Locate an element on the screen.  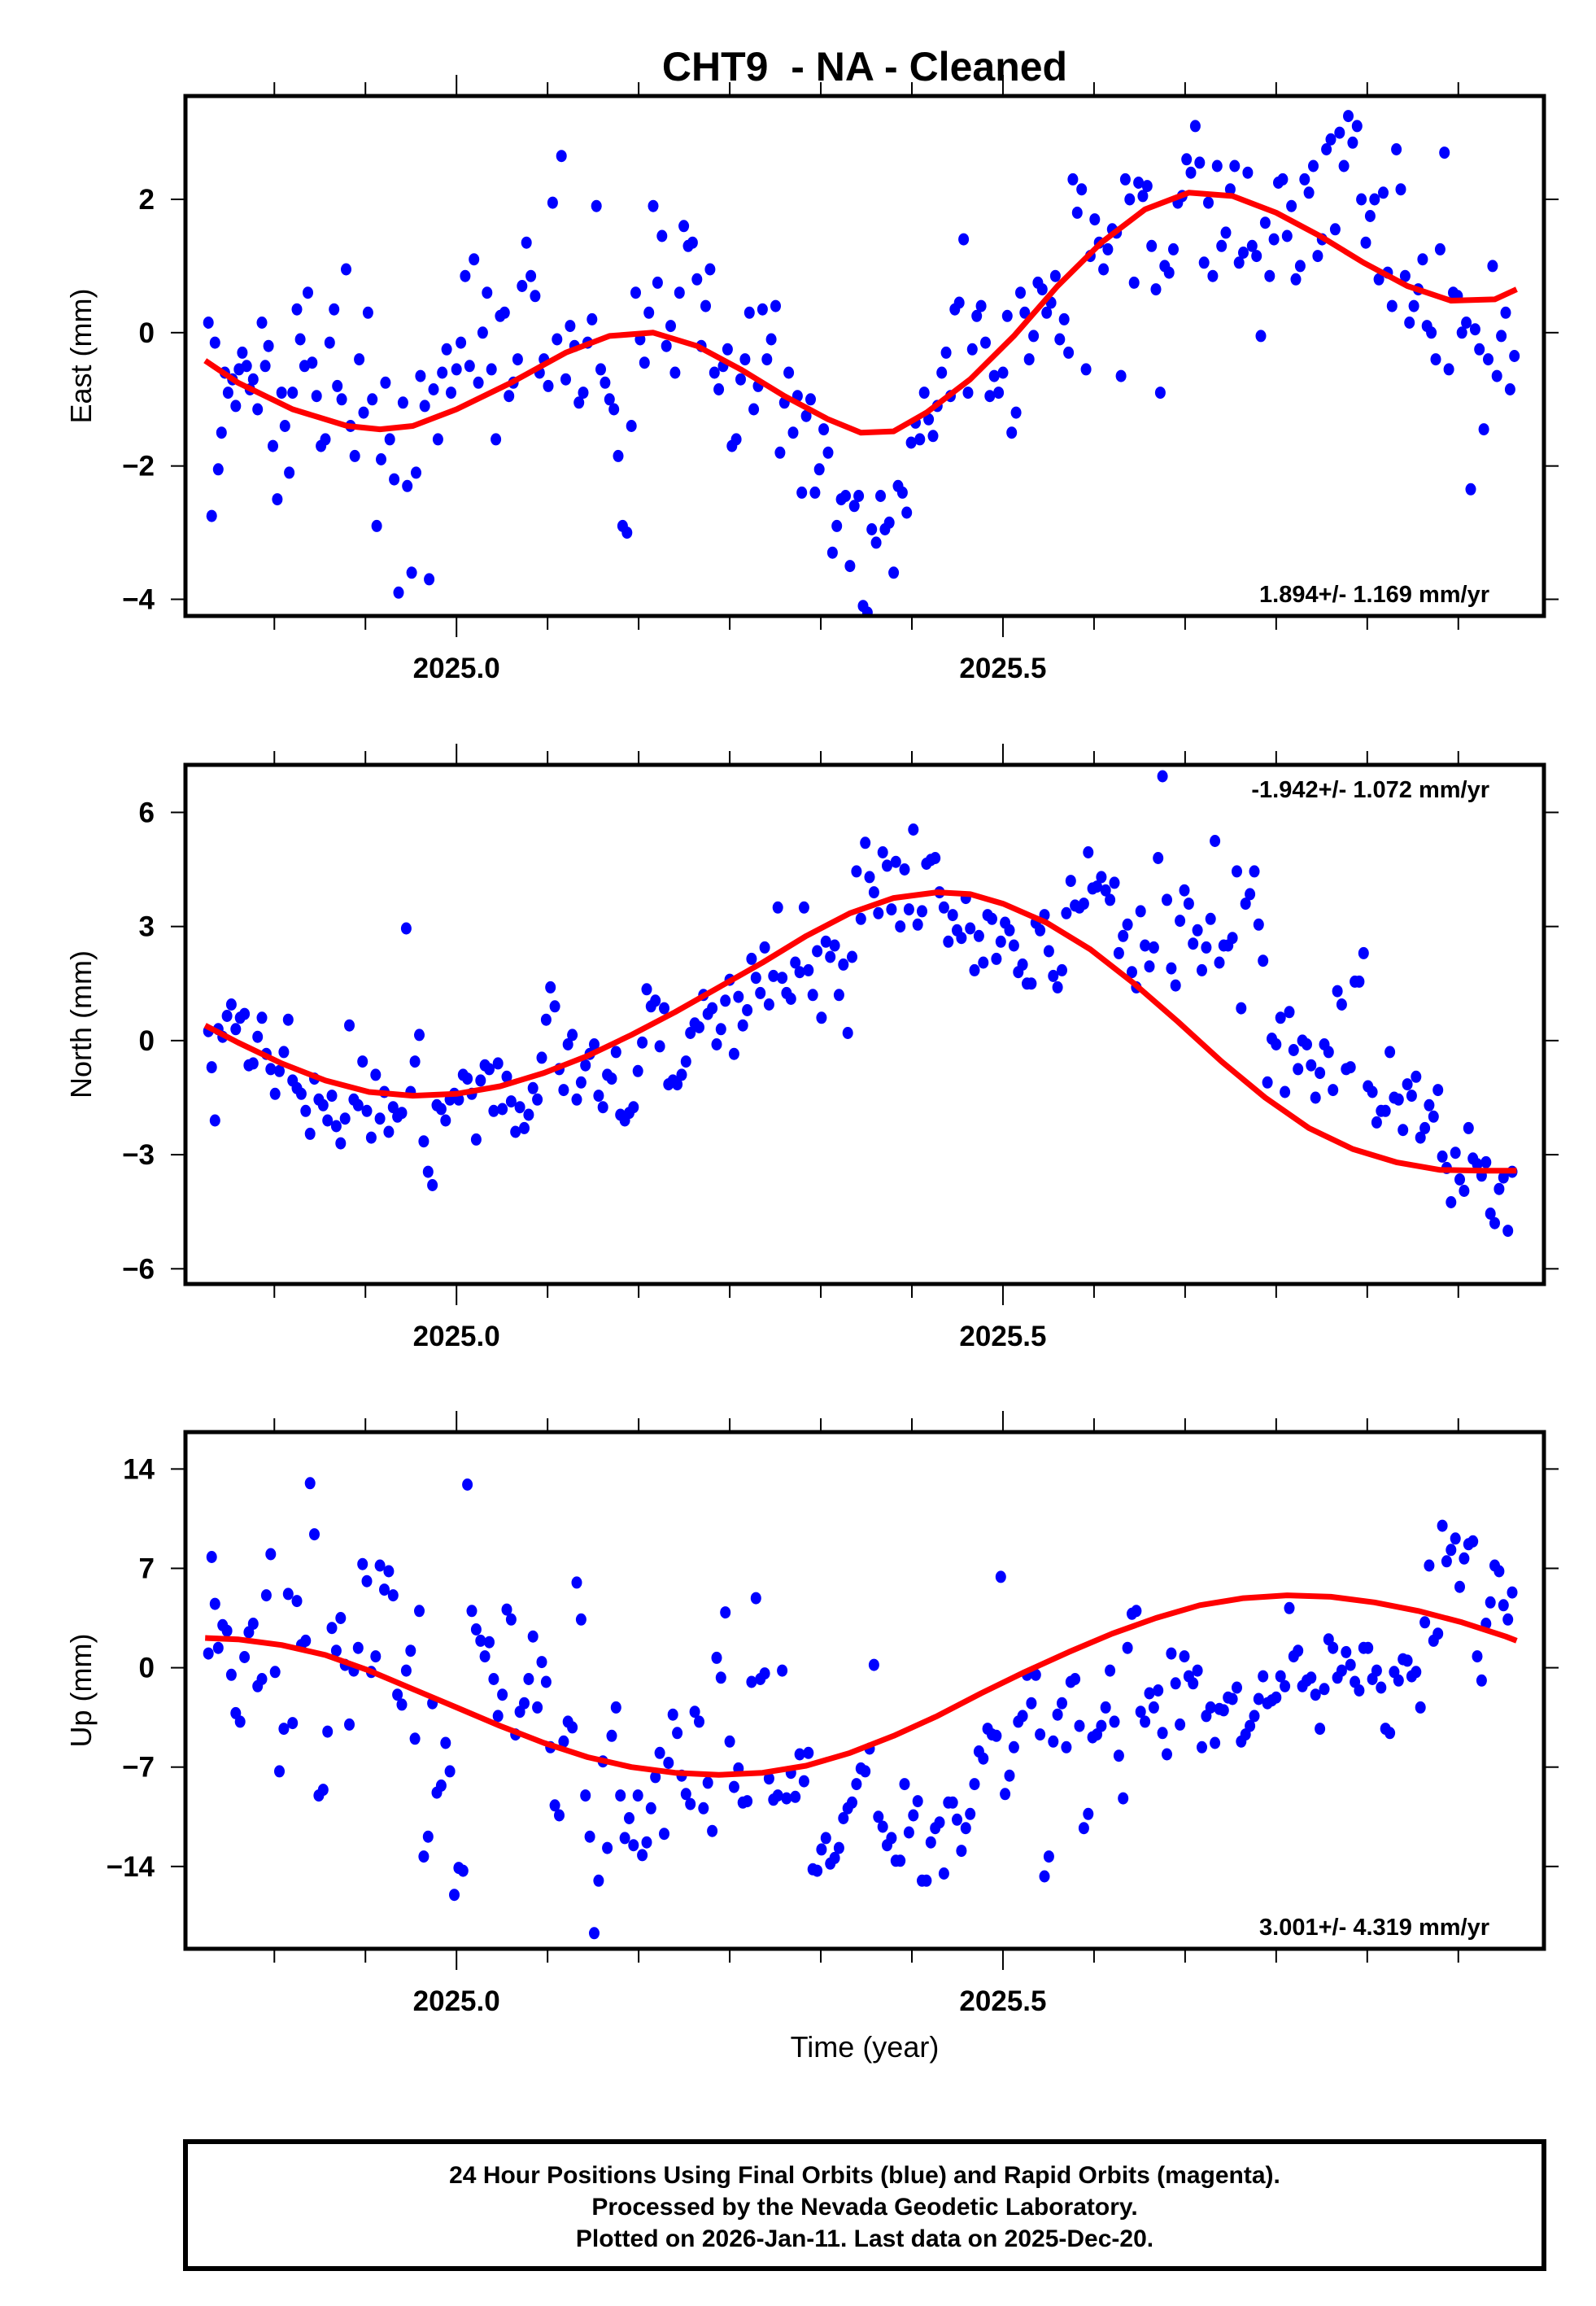
y-tick-label: 14 is located at coordinates (139, 1469).